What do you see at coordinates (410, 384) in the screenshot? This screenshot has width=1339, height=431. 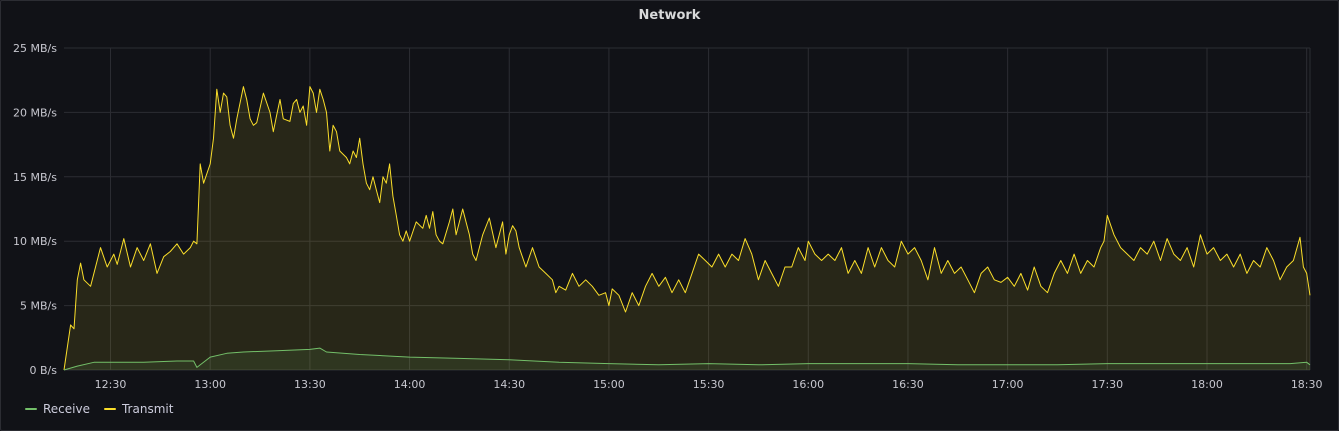 I see `x-tick-label: 14:00` at bounding box center [410, 384].